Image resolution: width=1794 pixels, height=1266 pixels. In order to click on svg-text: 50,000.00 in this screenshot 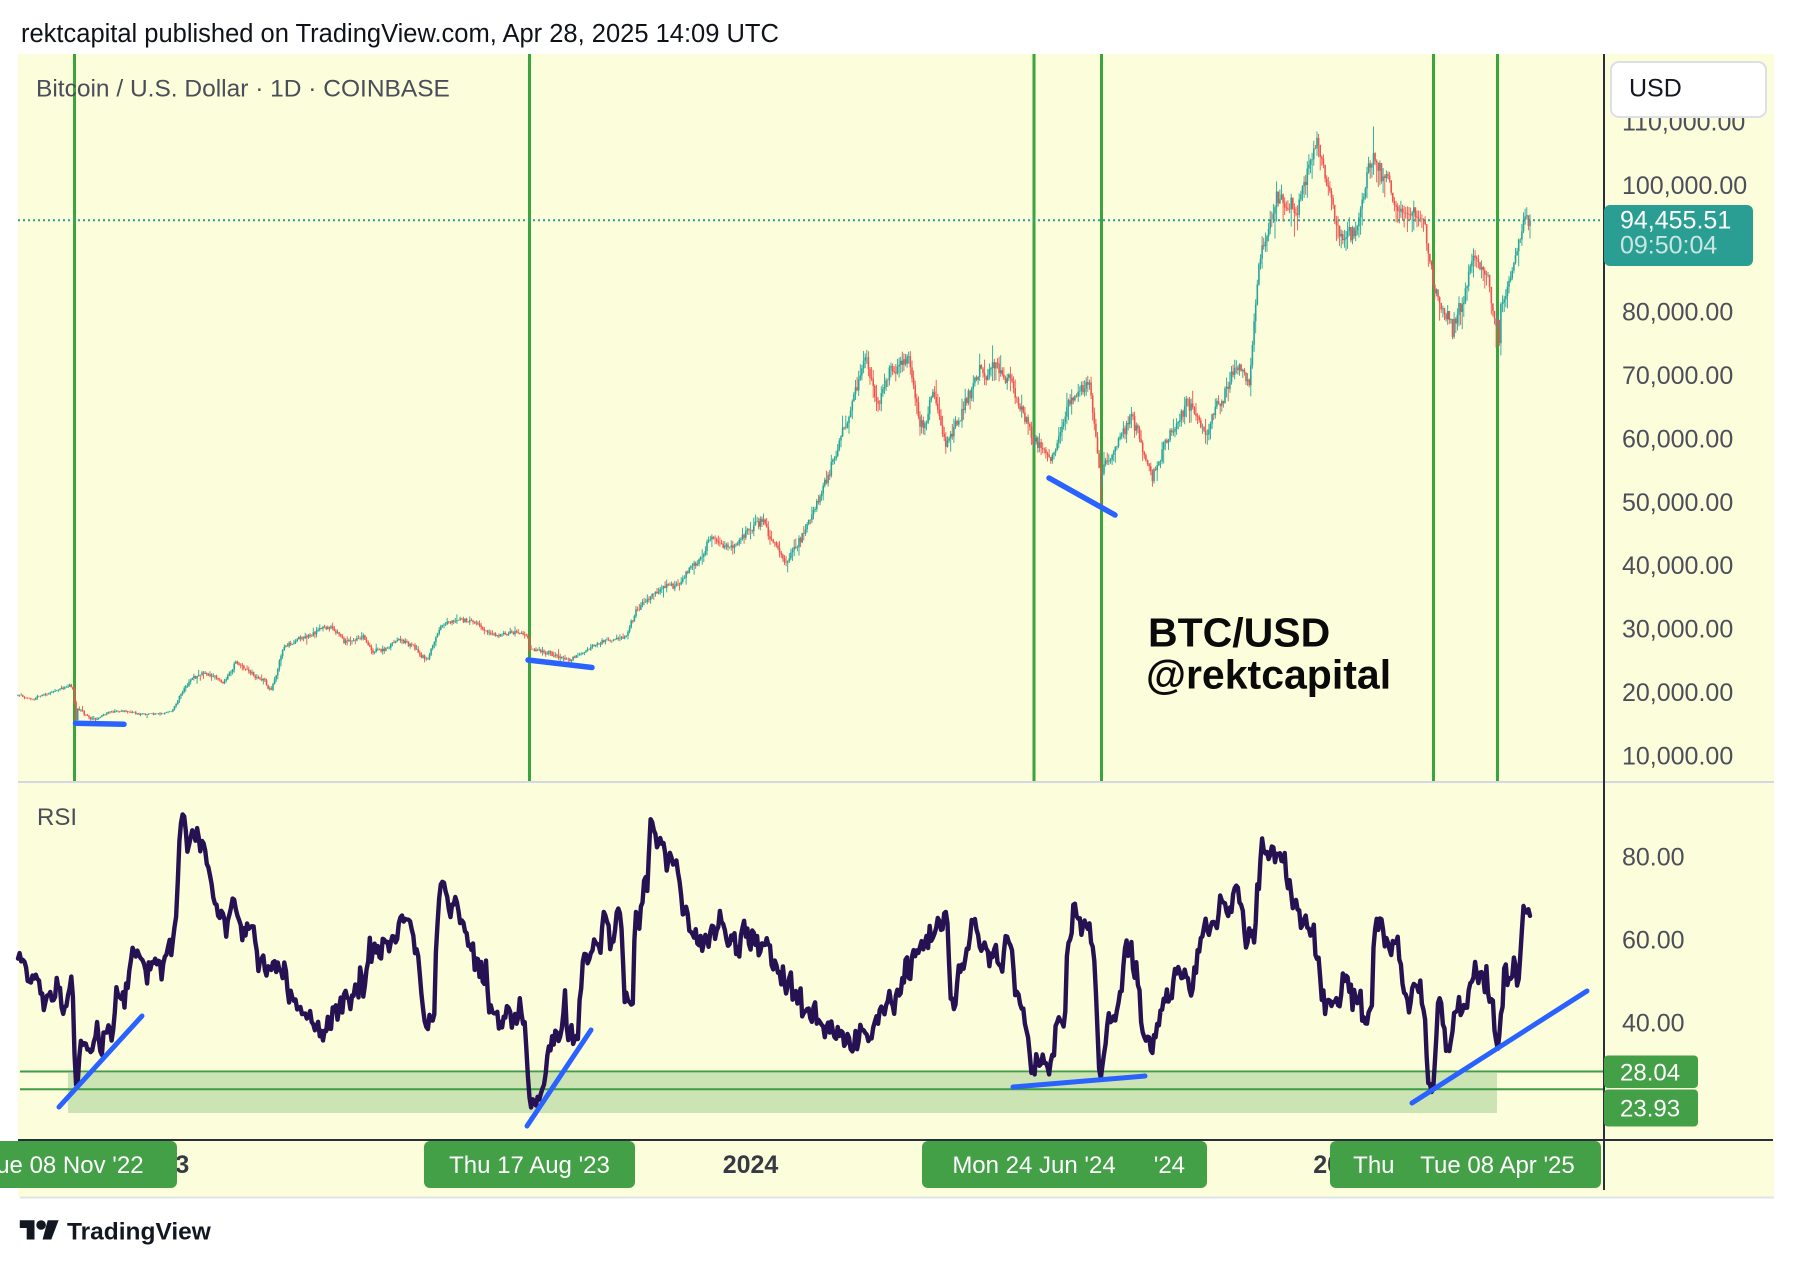, I will do `click(1677, 503)`.